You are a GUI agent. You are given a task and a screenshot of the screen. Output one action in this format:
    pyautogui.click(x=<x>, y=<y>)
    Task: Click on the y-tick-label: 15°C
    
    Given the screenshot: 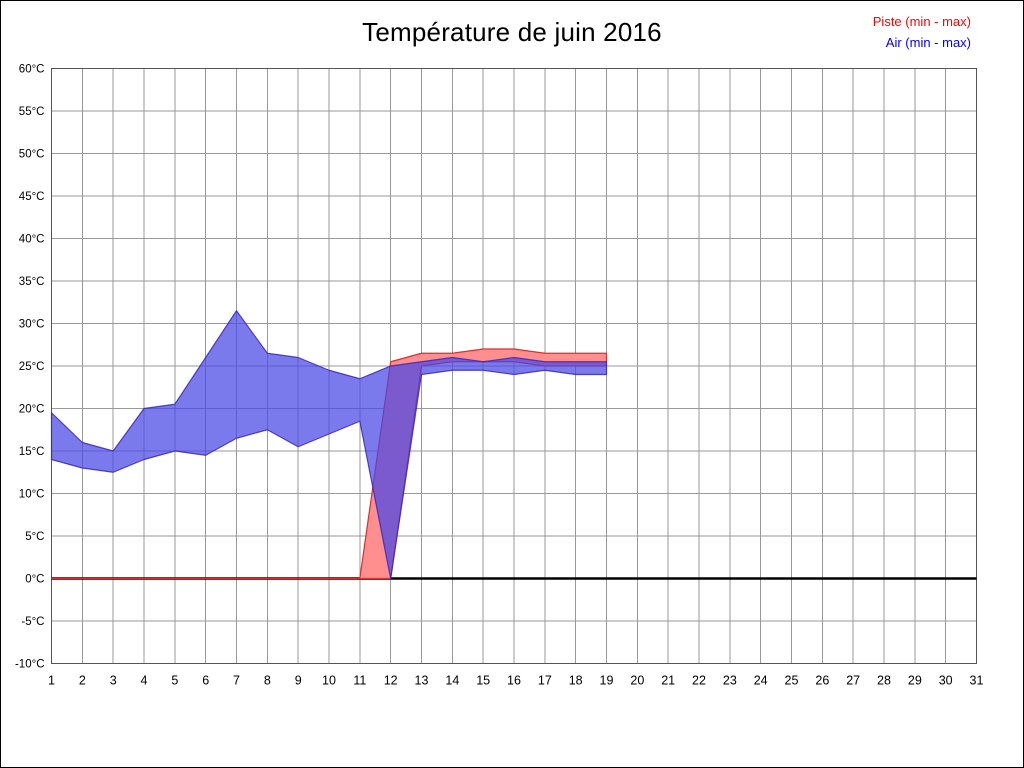 What is the action you would take?
    pyautogui.click(x=32, y=452)
    